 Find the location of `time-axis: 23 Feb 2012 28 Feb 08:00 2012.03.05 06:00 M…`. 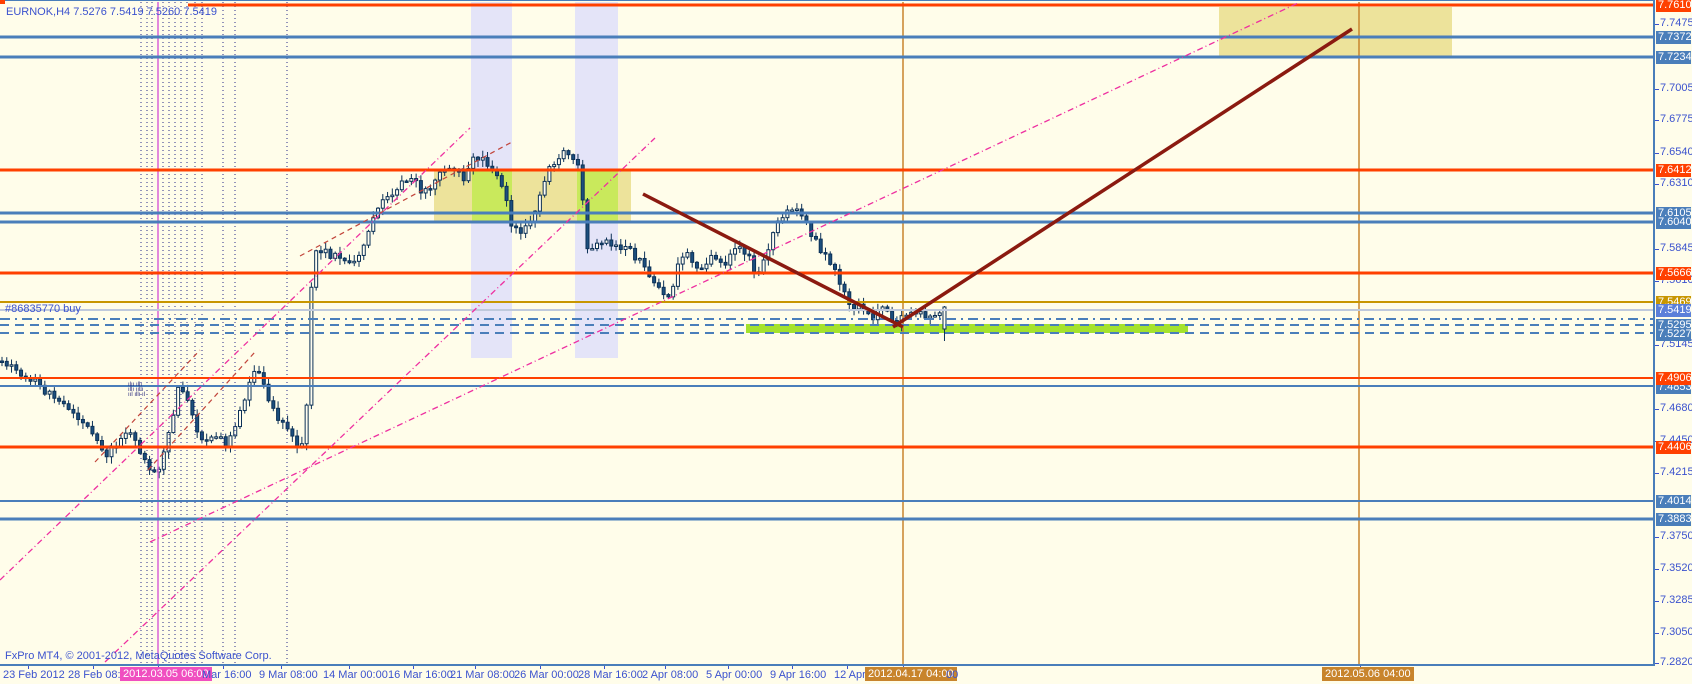

time-axis: 23 Feb 2012 28 Feb 08:00 2012.03.05 06:00 M… is located at coordinates (846, 675).